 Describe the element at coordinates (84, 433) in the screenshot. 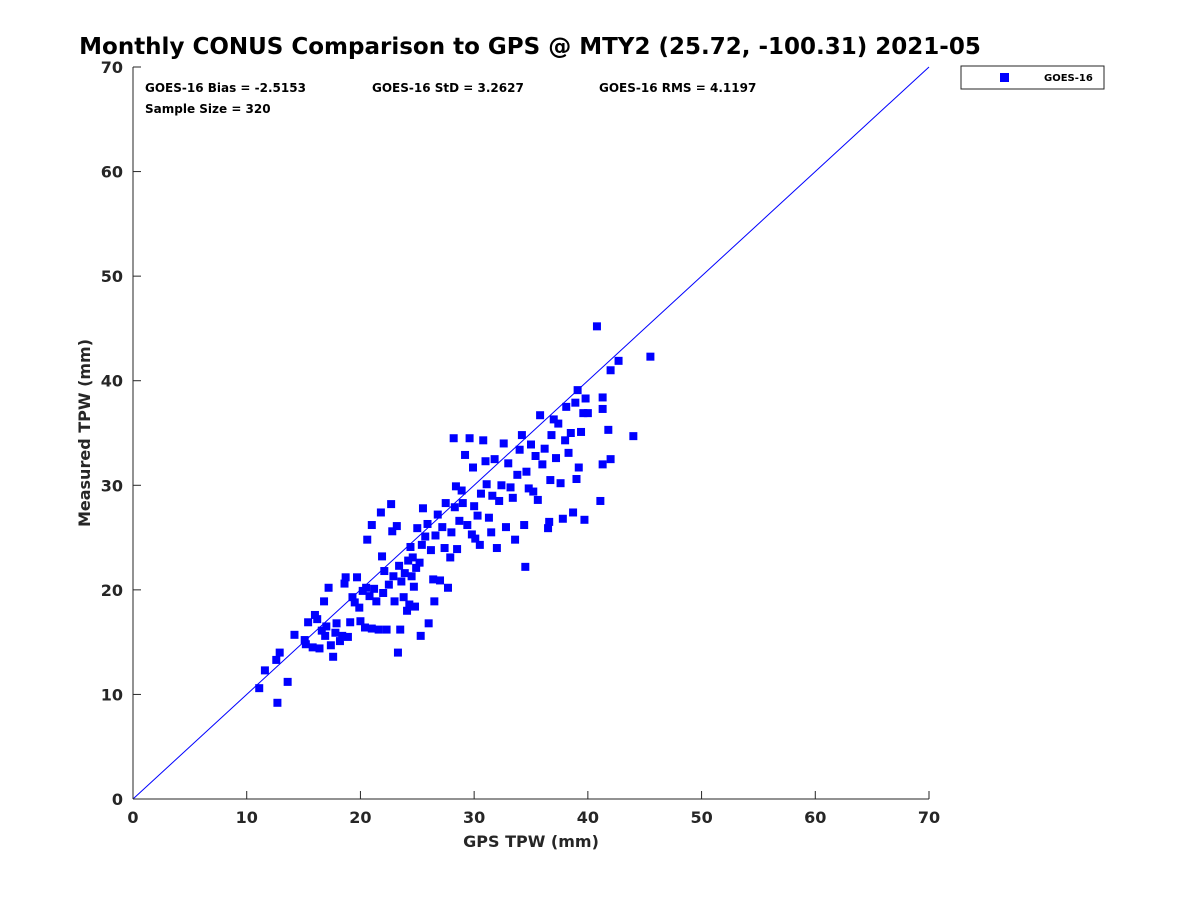

I see `y-axis-label: Measured TPW (mm)` at that location.